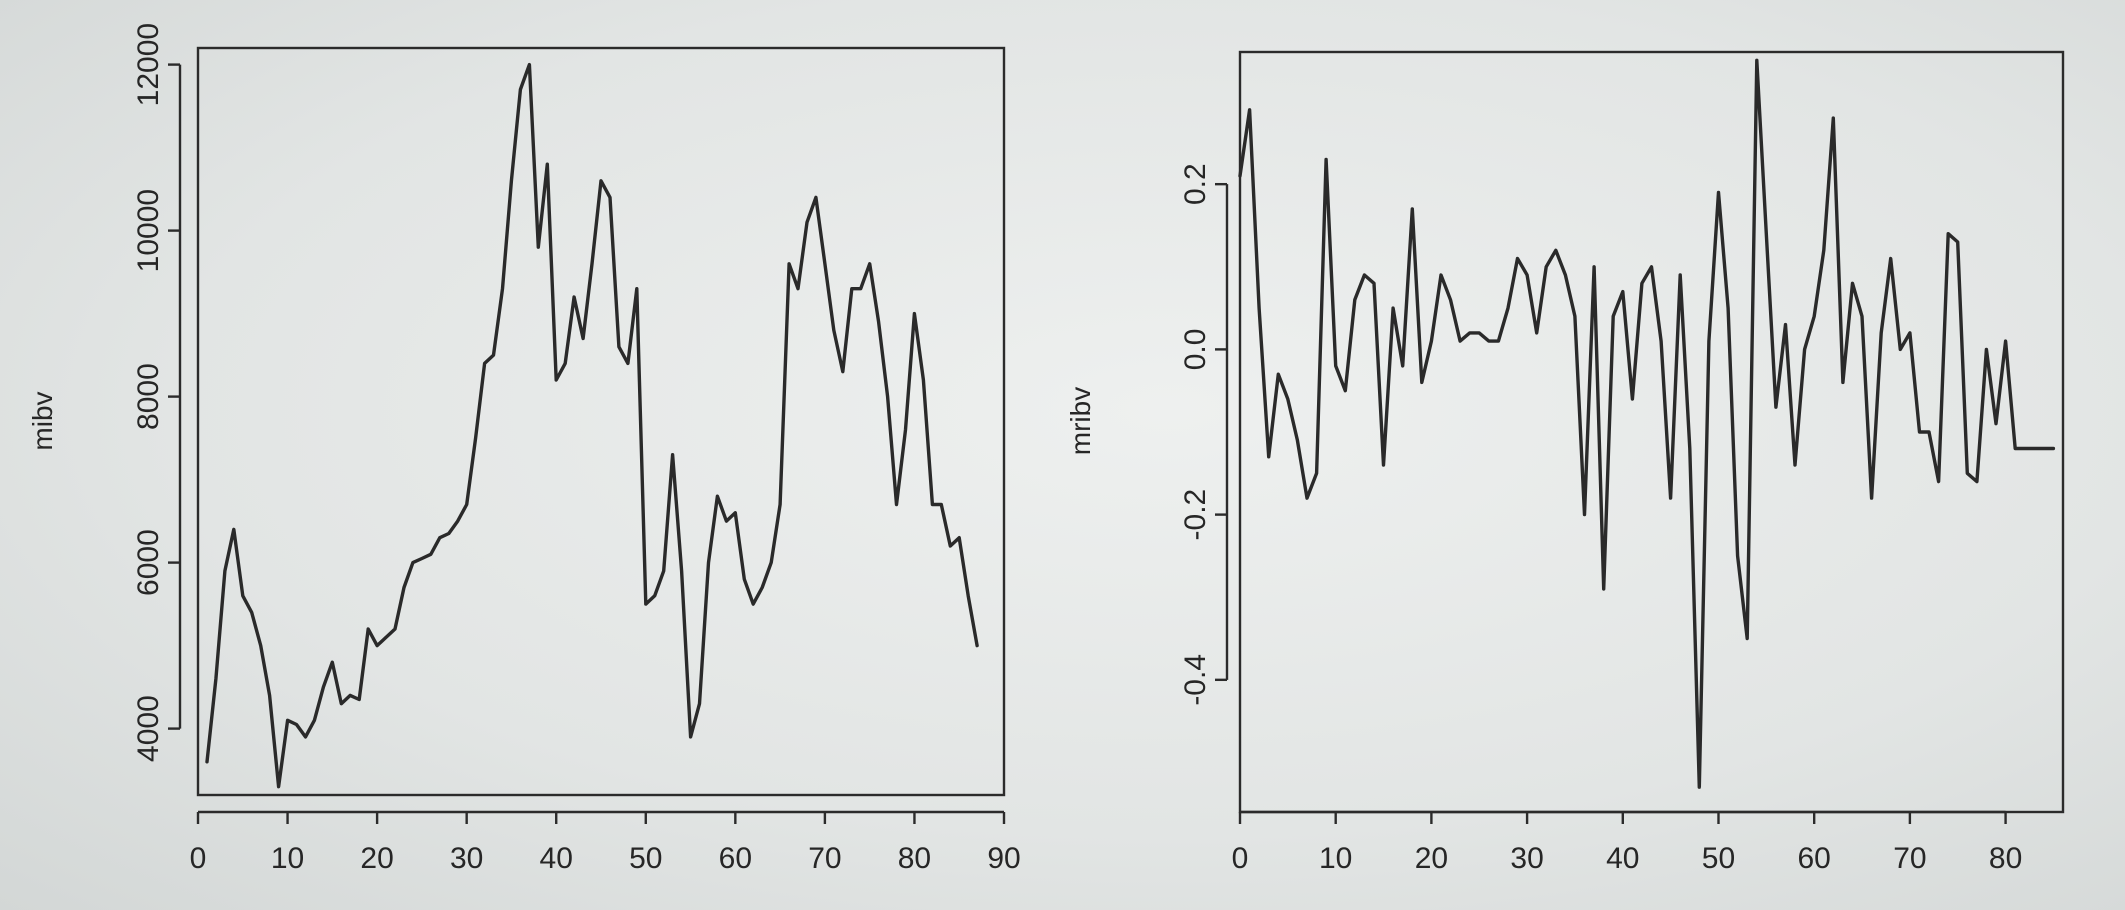 This screenshot has width=2125, height=910. I want to click on y-axis-label: mribv, so click(1080, 421).